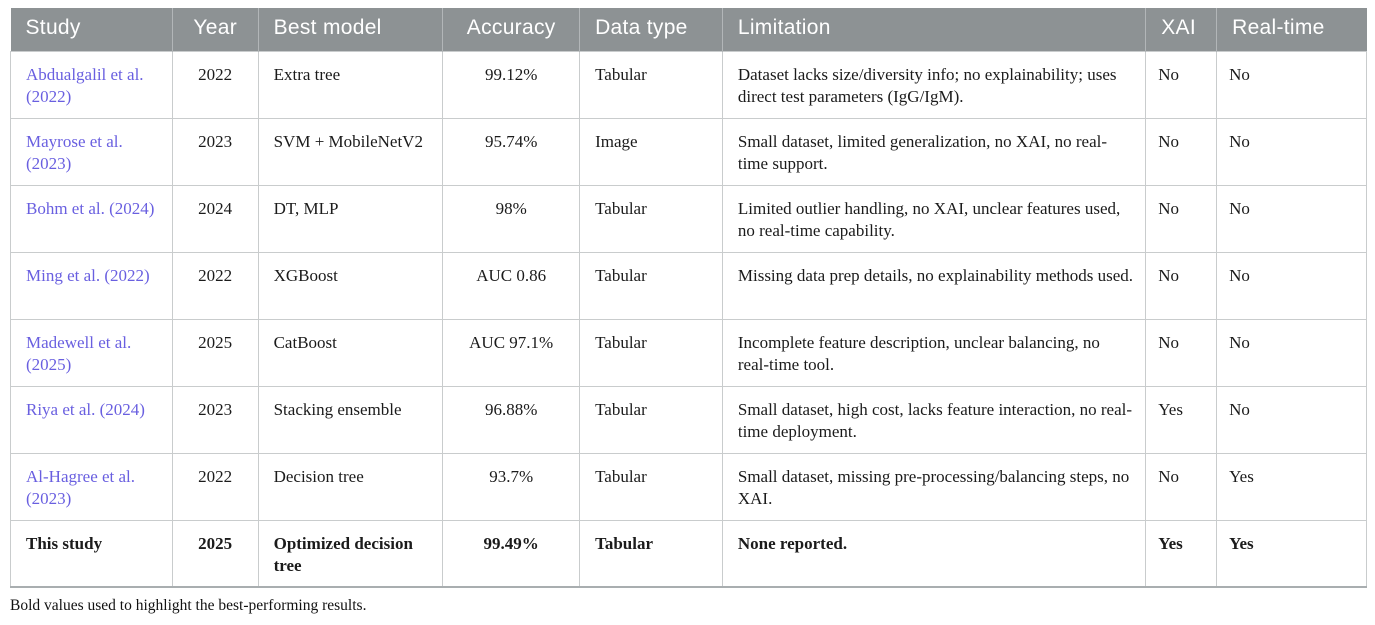 The height and width of the screenshot is (625, 1375). Describe the element at coordinates (350, 84) in the screenshot. I see `best-model-cell: Extra tree` at that location.